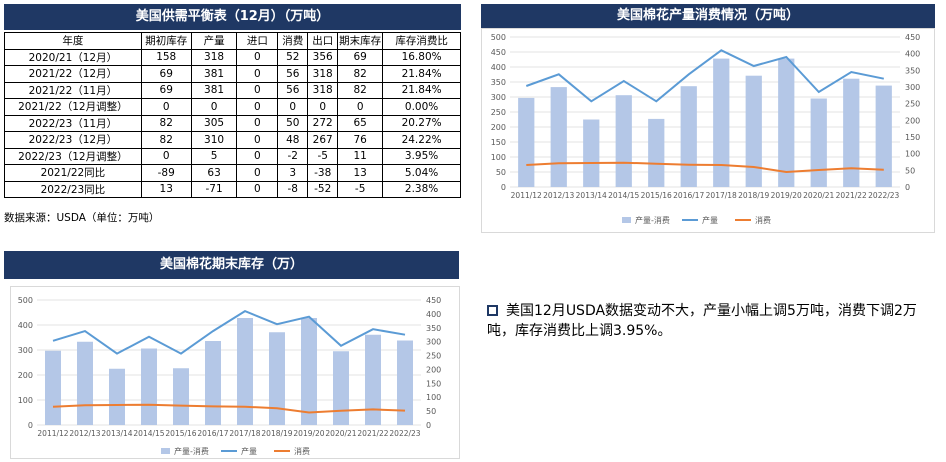 This screenshot has width=946, height=462. What do you see at coordinates (73, 74) in the screenshot?
I see `table-cell: 2021/22（12月）` at bounding box center [73, 74].